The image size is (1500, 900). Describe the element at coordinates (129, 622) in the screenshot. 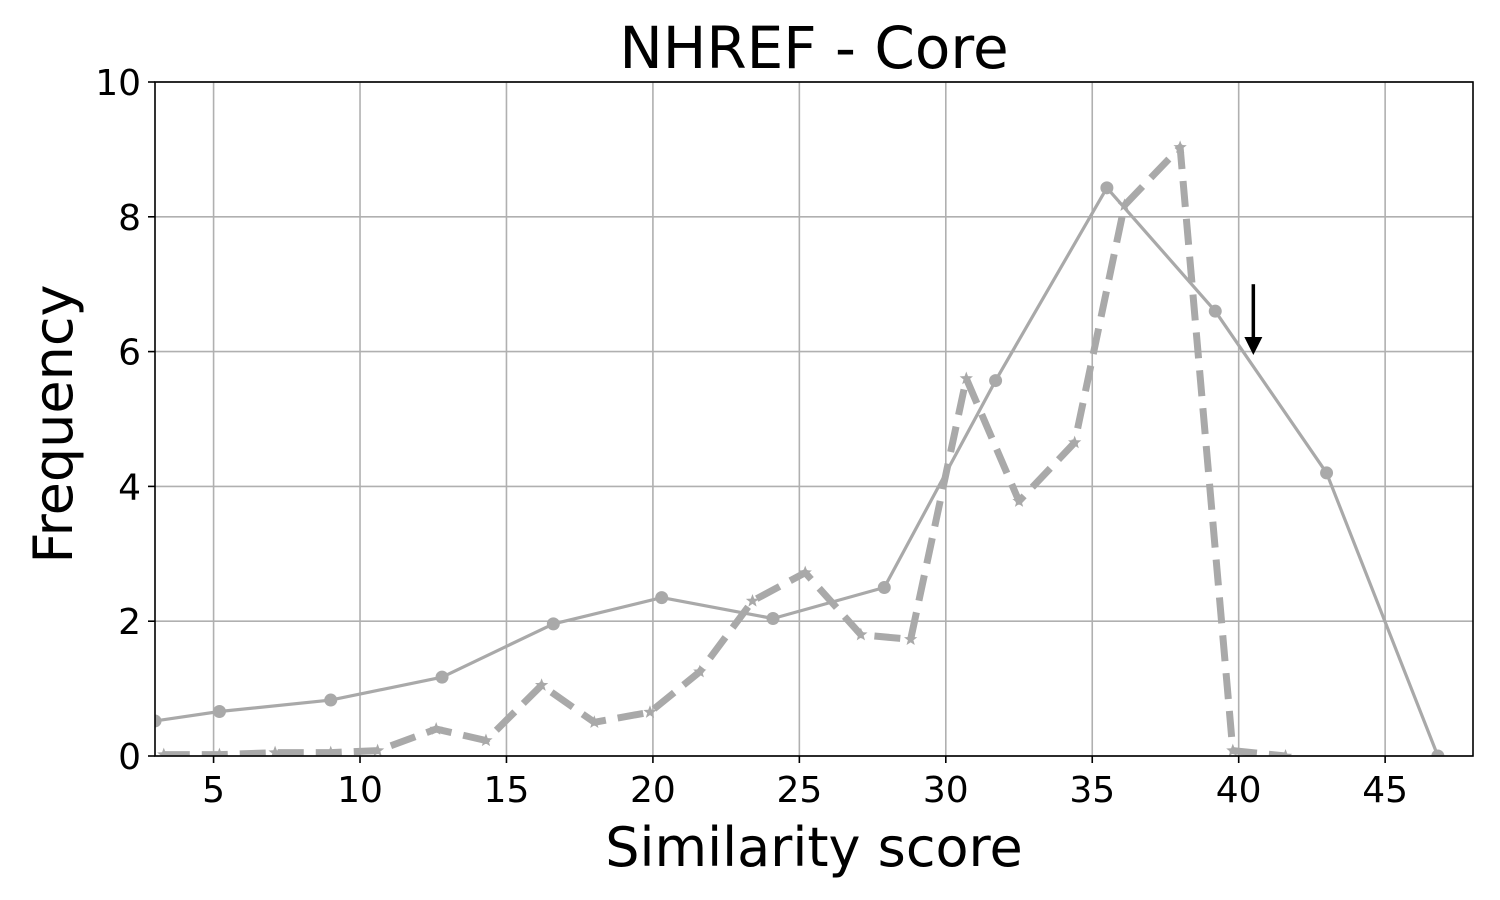

I see `y-tick-label: 2` at that location.